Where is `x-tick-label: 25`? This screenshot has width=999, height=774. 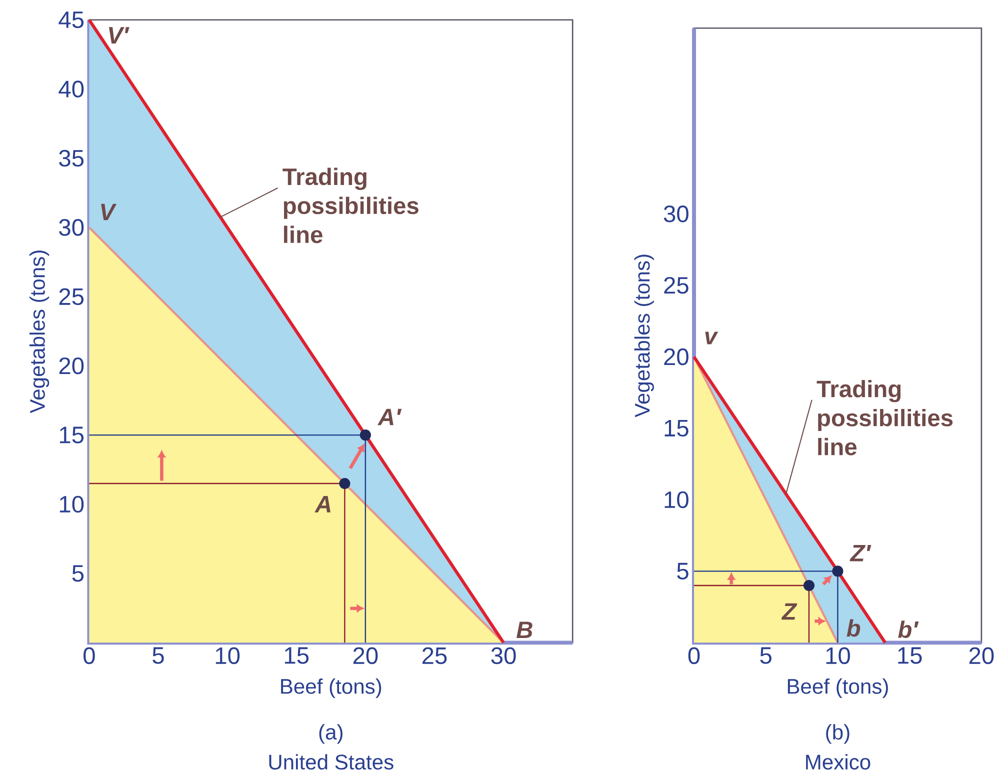
x-tick-label: 25 is located at coordinates (434, 655).